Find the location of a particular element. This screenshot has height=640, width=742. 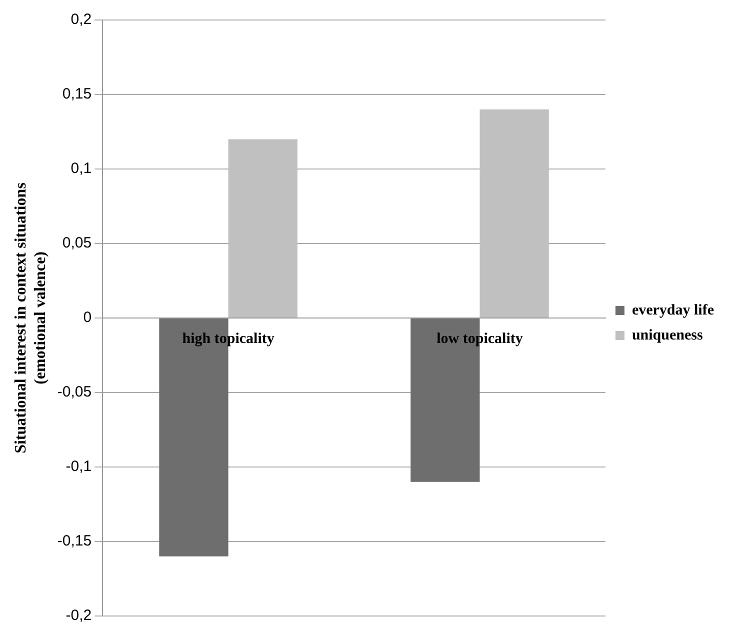

y-axis-title: Situational interest in context situations (emotional valence) is located at coordinates (30, 318).